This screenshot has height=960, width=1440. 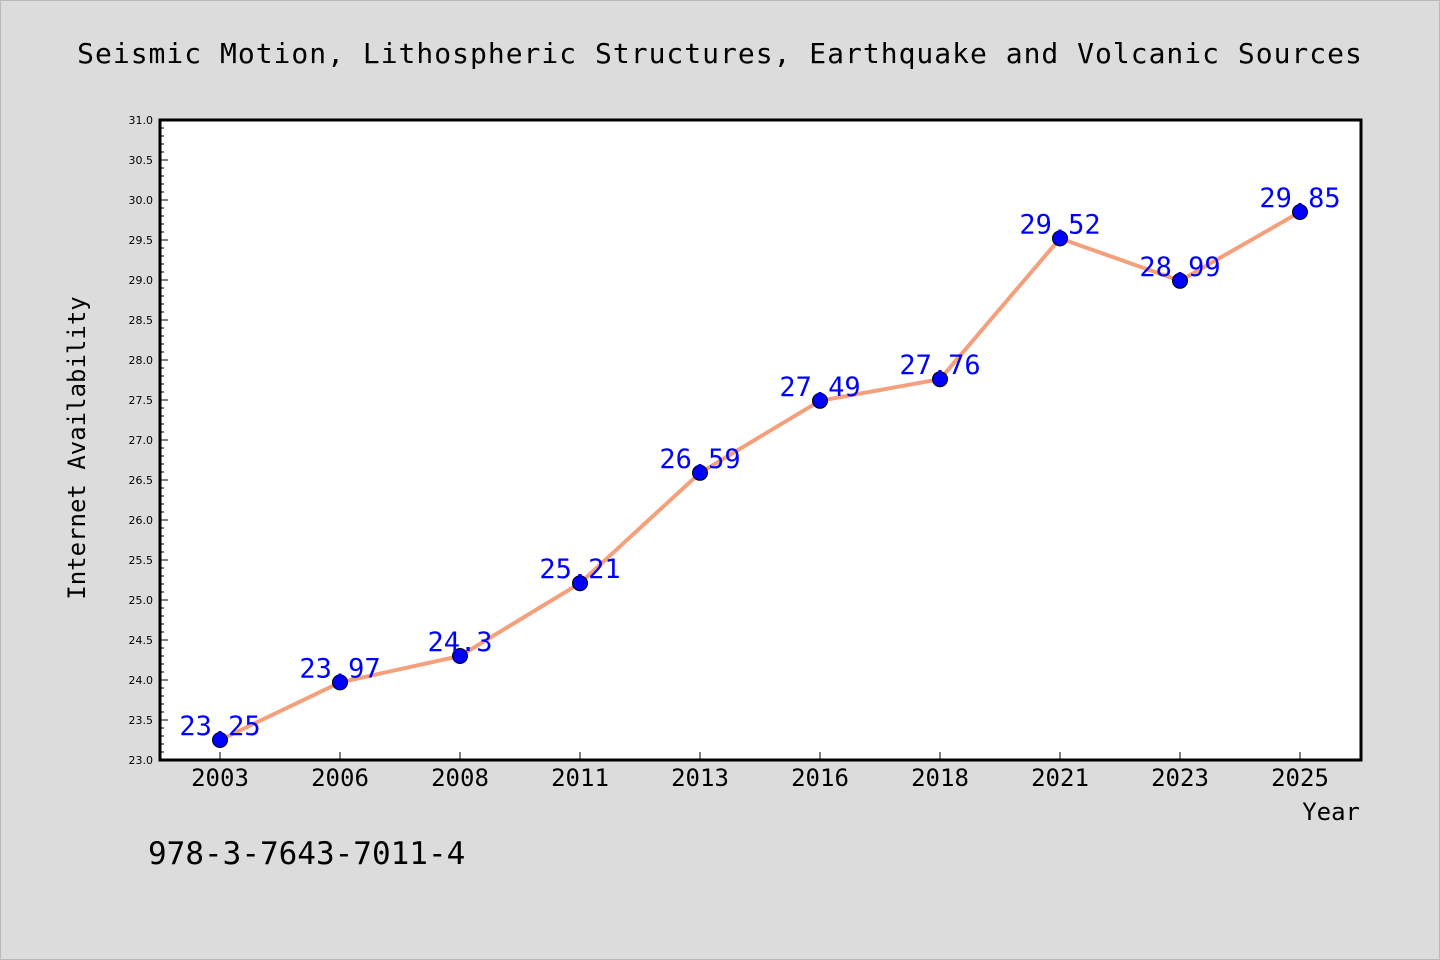 I want to click on data-label: 23.97, so click(x=339, y=668).